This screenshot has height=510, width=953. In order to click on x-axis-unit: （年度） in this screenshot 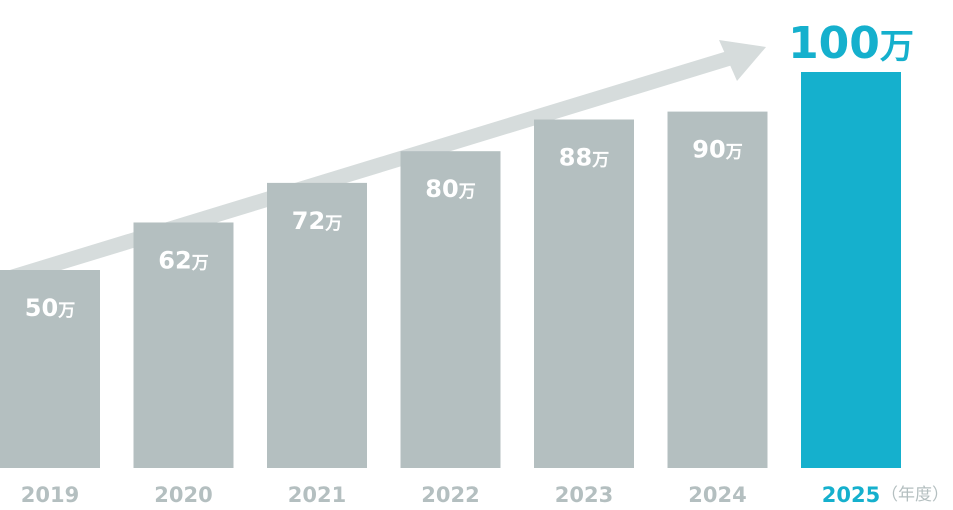, I will do `click(915, 495)`.